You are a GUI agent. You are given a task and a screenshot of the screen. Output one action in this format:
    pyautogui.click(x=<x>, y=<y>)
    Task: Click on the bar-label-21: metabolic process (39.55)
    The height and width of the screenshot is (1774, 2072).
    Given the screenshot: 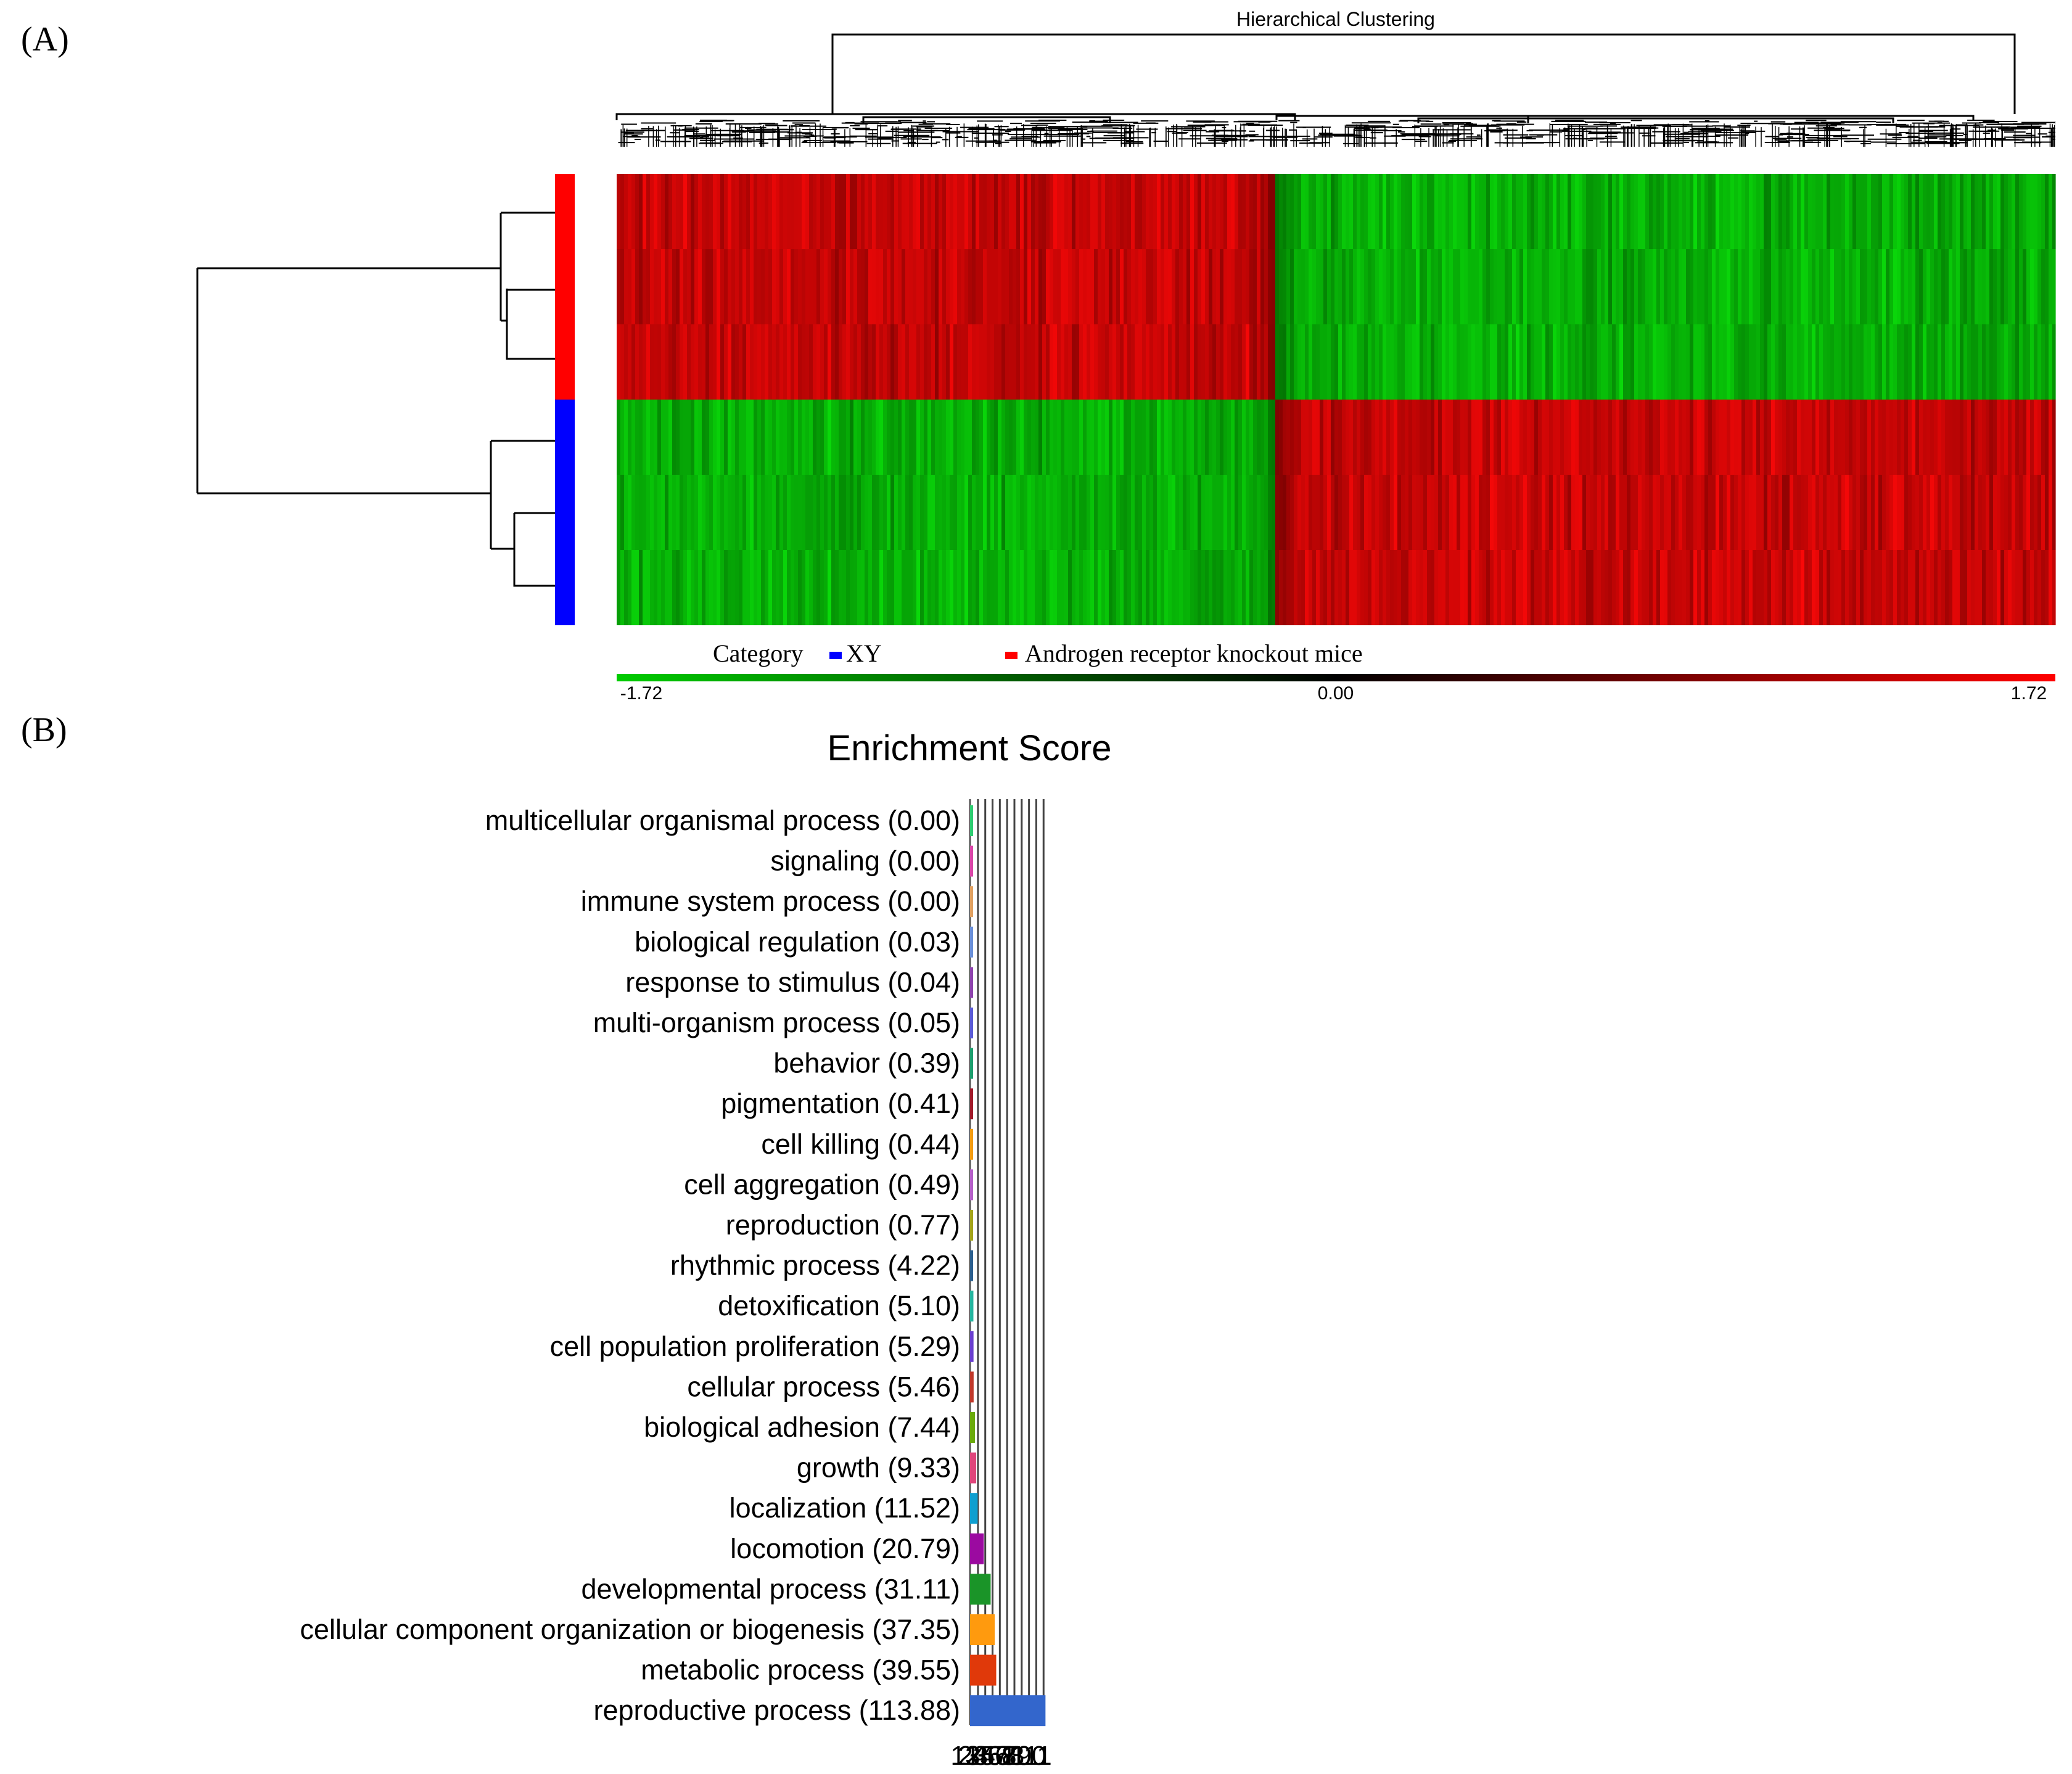 What is the action you would take?
    pyautogui.click(x=800, y=1670)
    